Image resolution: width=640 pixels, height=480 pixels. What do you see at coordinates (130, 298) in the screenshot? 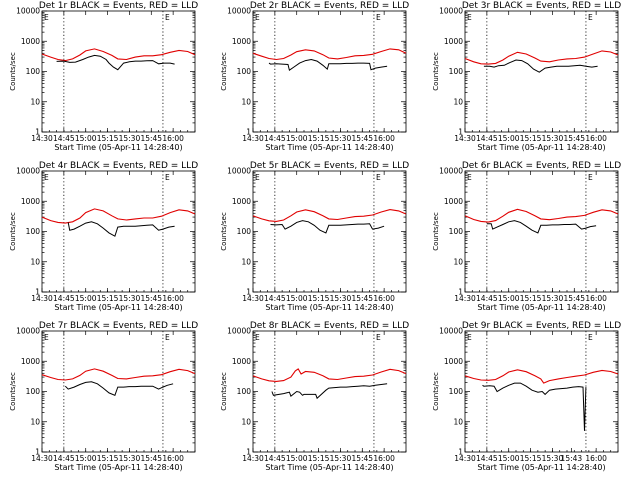
I see `panel-4-xtick-label: 15:30` at bounding box center [130, 298].